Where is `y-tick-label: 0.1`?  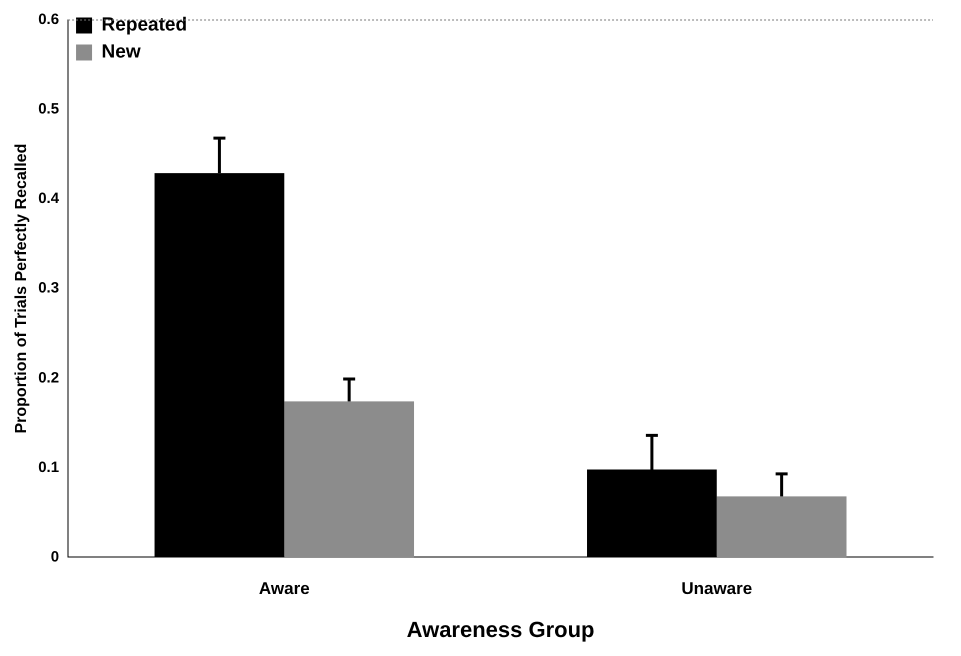 y-tick-label: 0.1 is located at coordinates (49, 467).